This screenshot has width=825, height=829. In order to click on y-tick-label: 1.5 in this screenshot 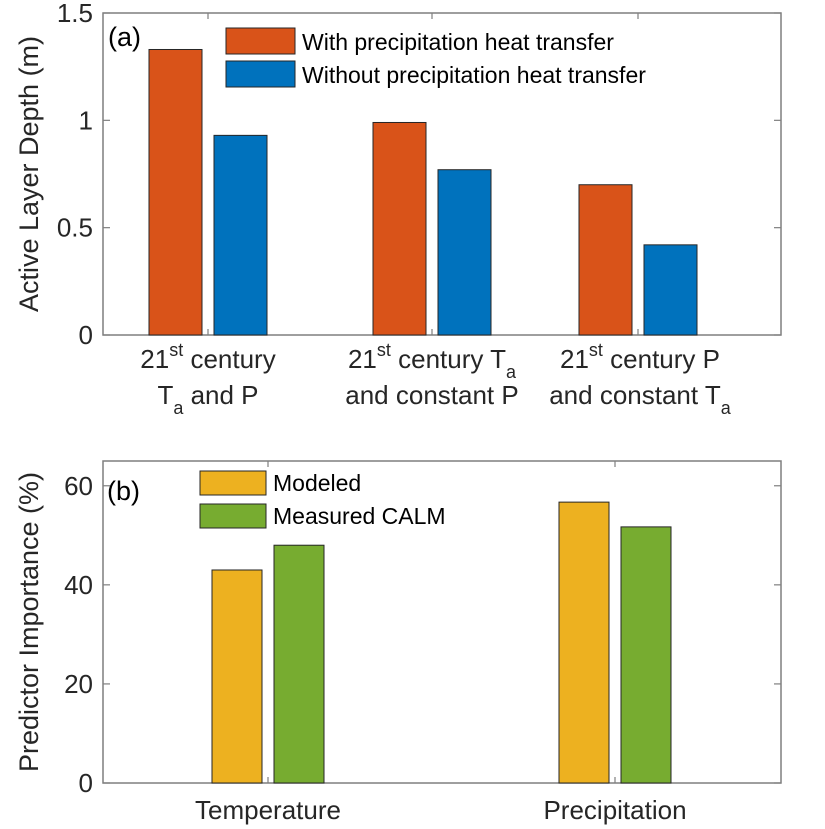, I will do `click(75, 14)`.